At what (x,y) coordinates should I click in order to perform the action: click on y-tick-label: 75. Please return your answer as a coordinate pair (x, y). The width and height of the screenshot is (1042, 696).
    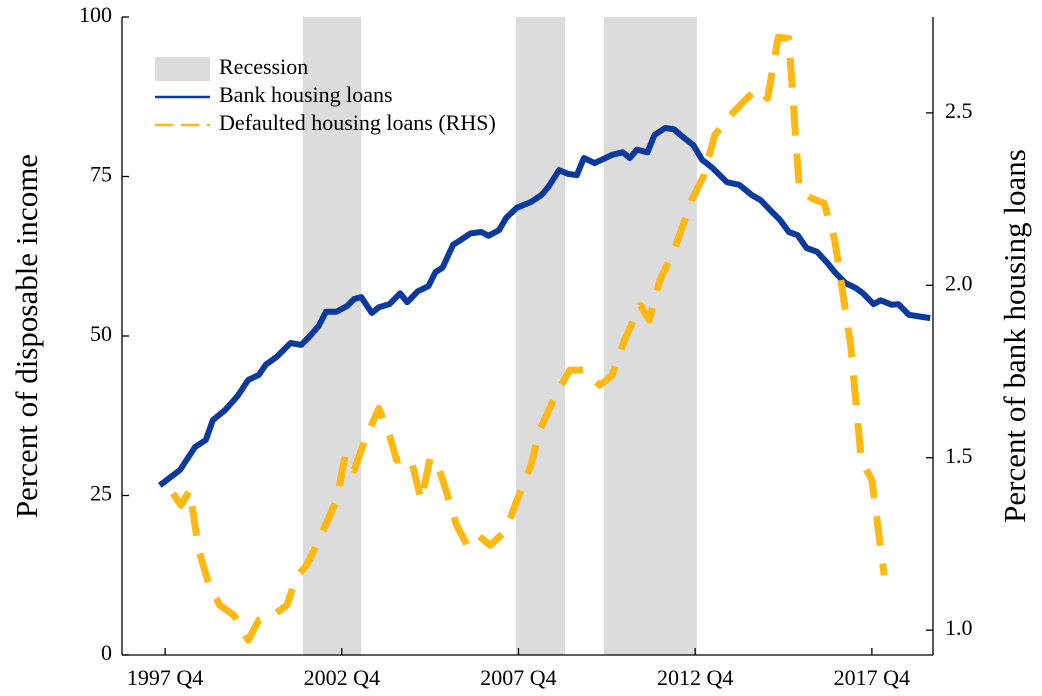
    Looking at the image, I should click on (101, 174).